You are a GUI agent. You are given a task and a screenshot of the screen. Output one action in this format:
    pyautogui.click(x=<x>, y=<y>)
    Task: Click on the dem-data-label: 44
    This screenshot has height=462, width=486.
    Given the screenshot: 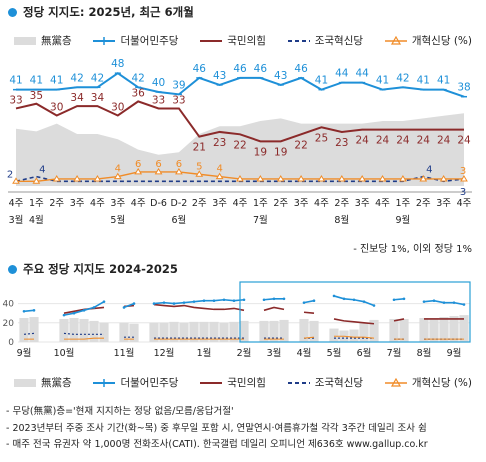 What is the action you would take?
    pyautogui.click(x=362, y=74)
    